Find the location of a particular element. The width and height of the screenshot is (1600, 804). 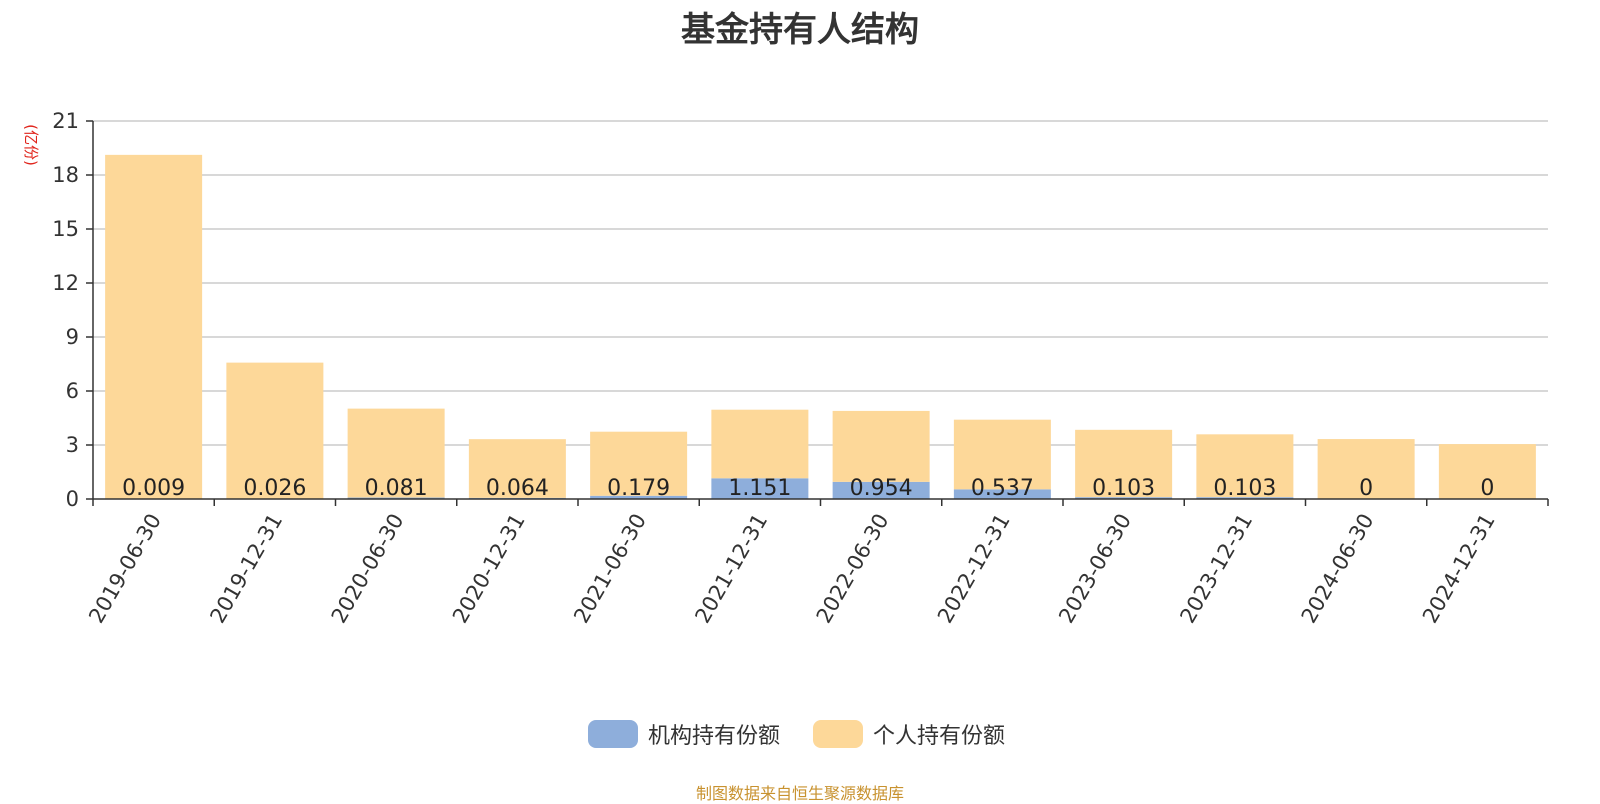

x-tick-label-2021-12-31: 2021-12-31 is located at coordinates (731, 569).